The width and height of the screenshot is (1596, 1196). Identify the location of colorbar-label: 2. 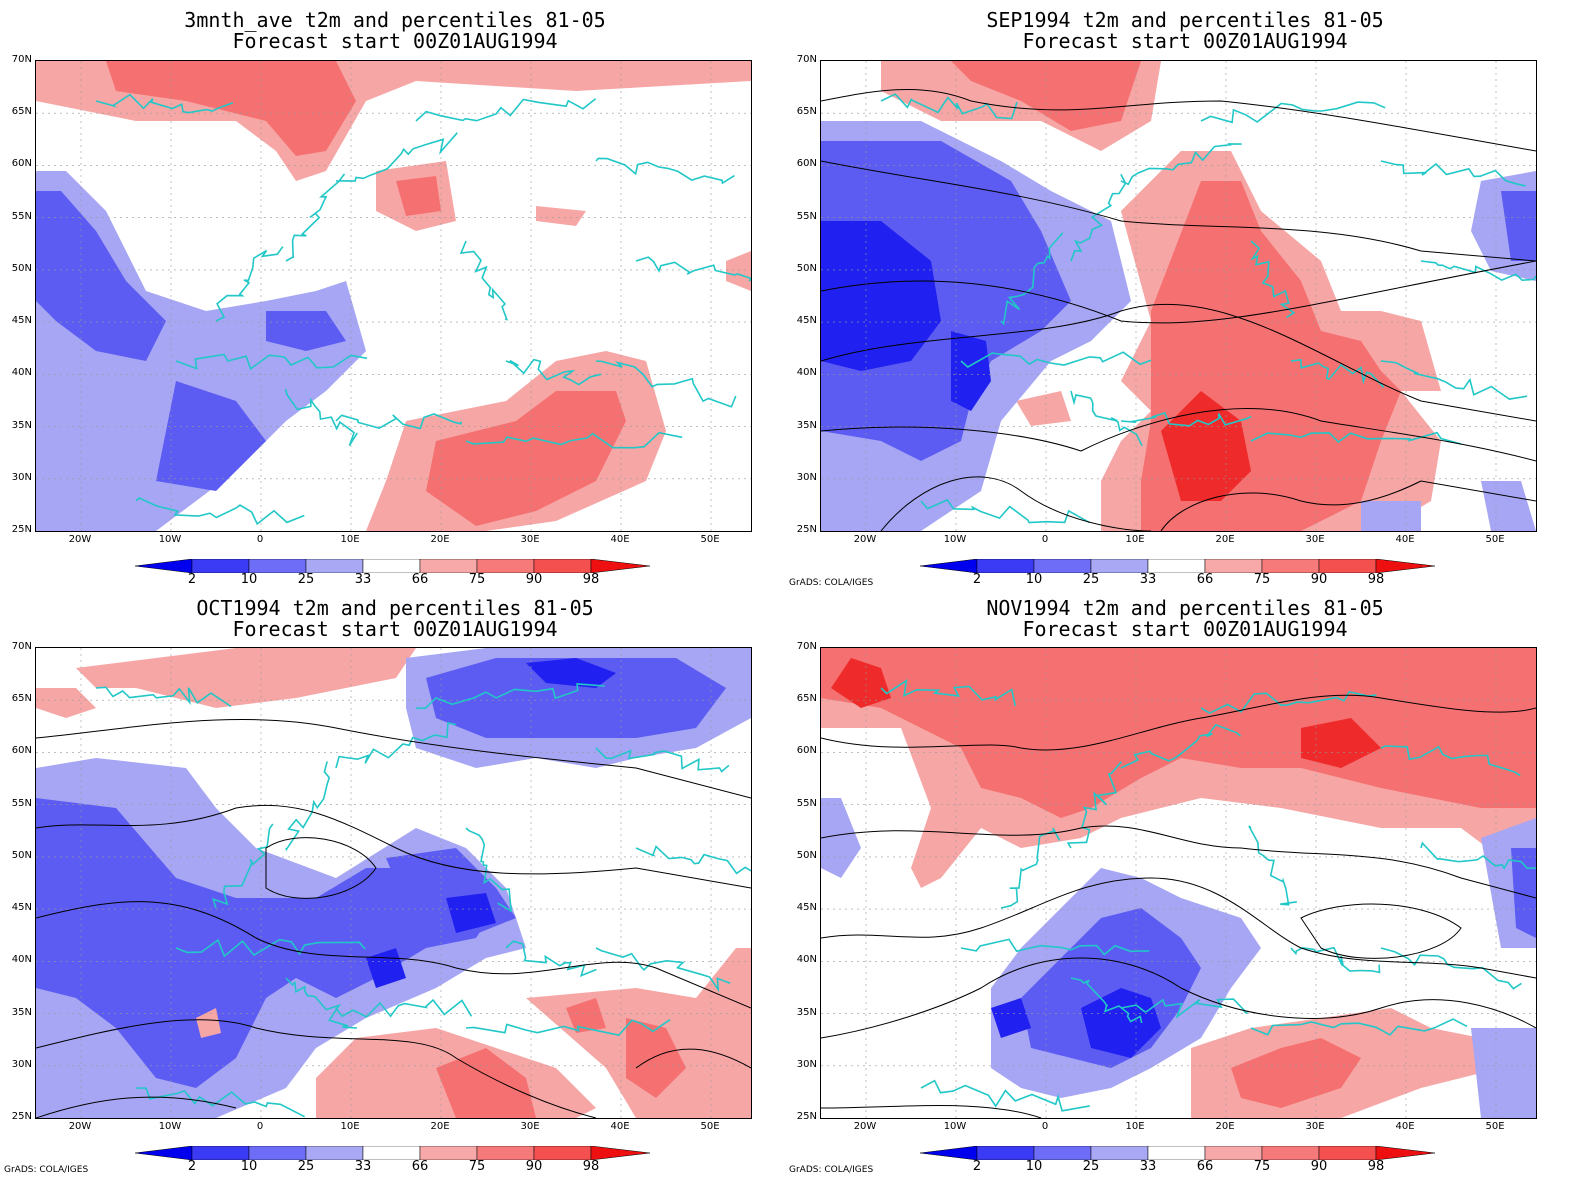
(192, 1166).